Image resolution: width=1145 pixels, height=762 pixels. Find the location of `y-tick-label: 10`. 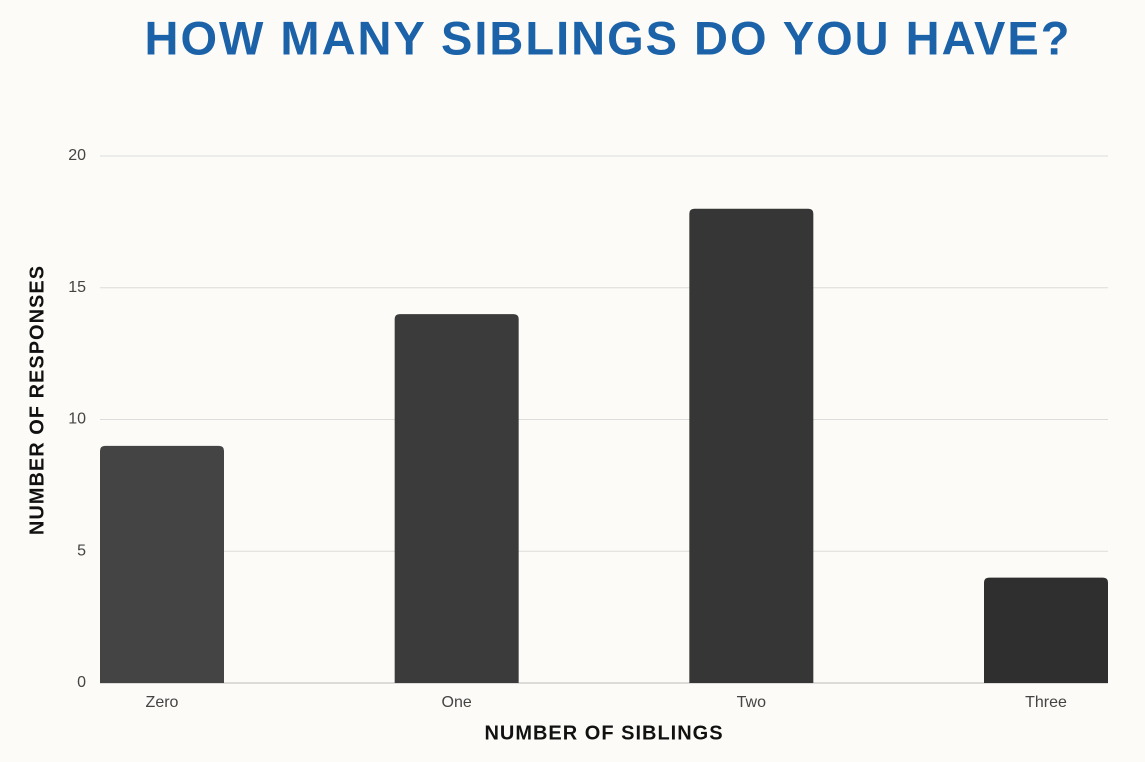

y-tick-label: 10 is located at coordinates (77, 419).